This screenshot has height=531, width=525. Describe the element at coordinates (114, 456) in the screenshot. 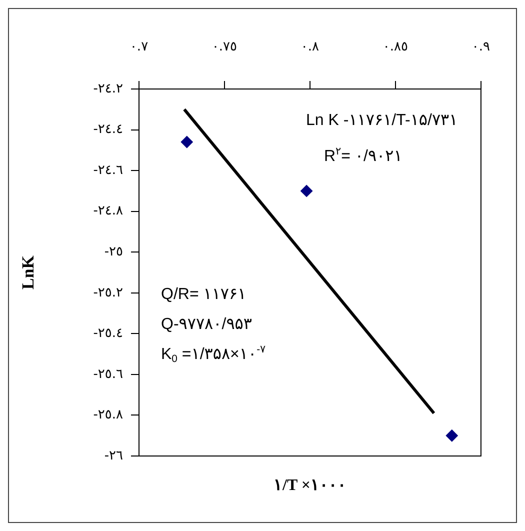

I see `y-tick-label: -٢٦` at that location.